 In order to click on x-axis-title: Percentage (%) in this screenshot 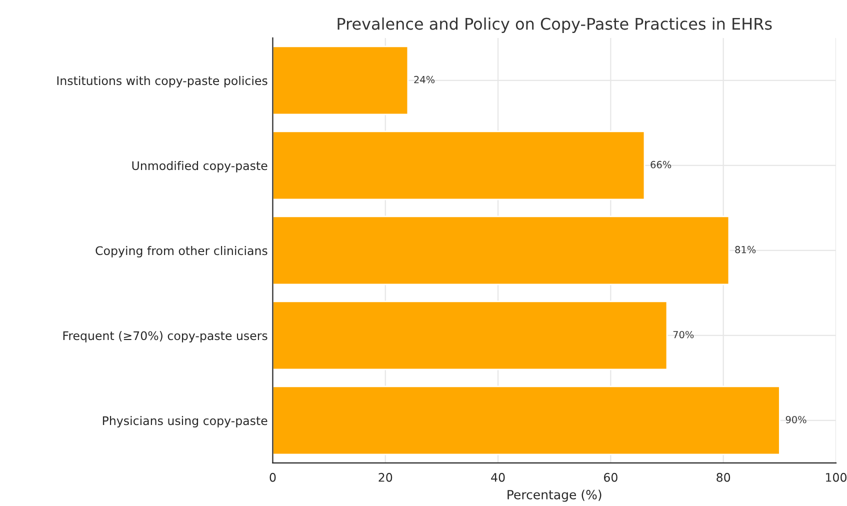, I will do `click(555, 496)`.